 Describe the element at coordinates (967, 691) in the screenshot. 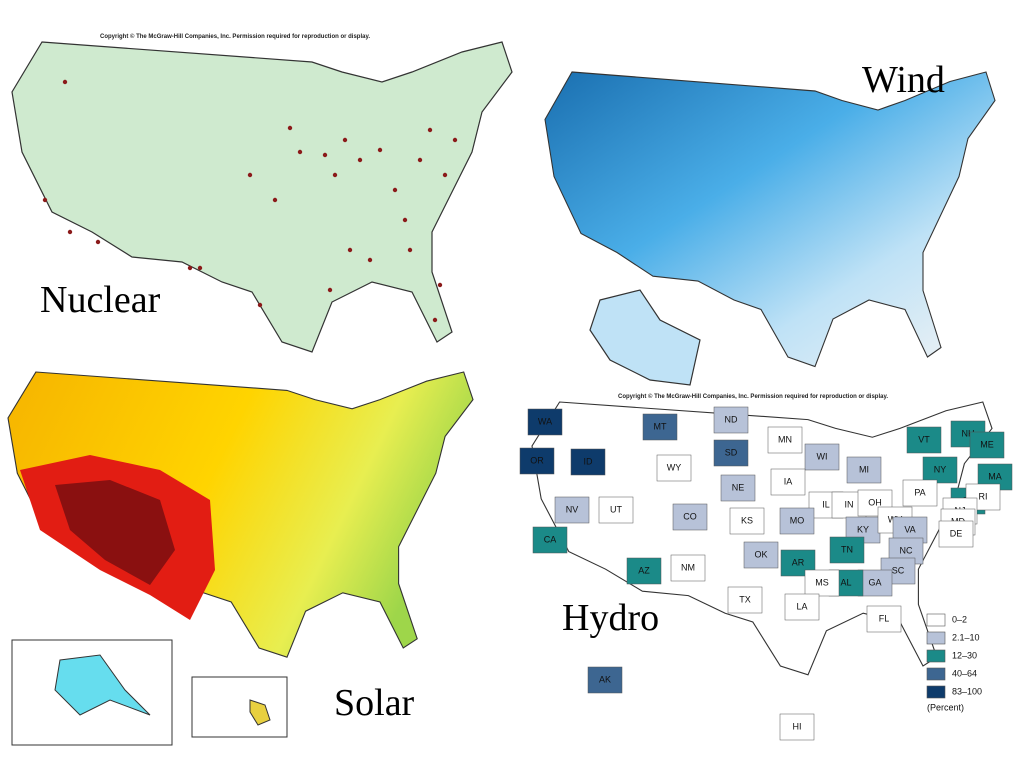

I see `legend-label: 83–100` at that location.